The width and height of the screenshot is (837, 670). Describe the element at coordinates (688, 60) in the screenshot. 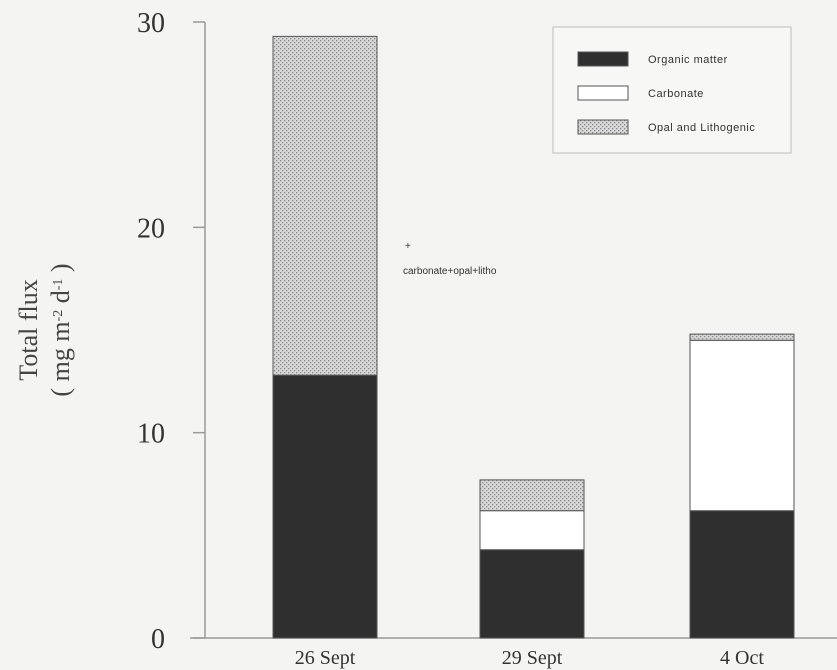

I see `legend-label: Organic matter` at that location.